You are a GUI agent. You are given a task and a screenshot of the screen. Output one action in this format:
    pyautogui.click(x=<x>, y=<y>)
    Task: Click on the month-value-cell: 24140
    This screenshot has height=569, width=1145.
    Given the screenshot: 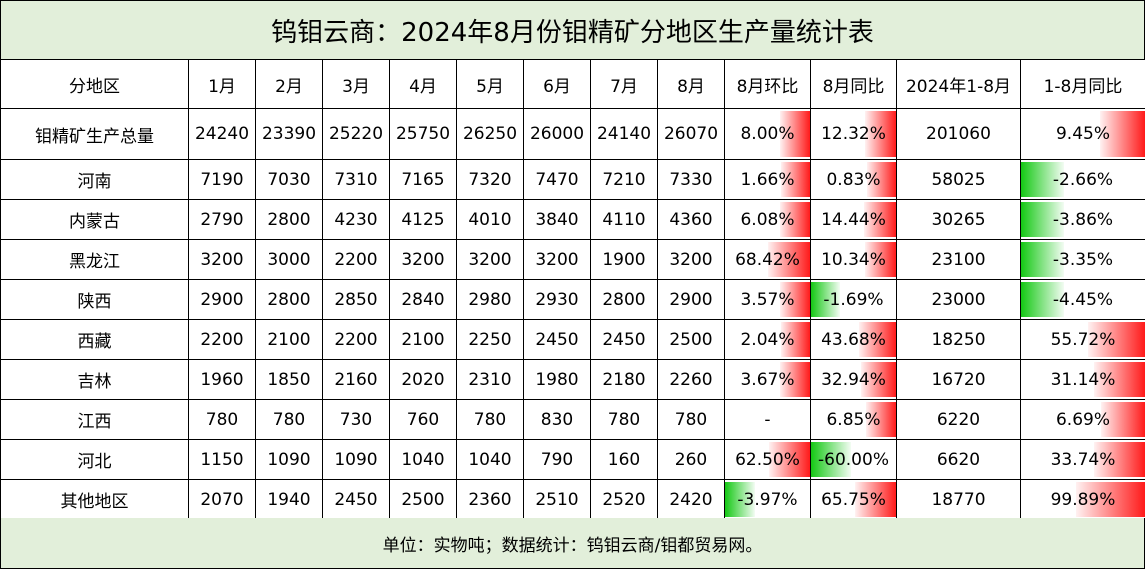 What is the action you would take?
    pyautogui.click(x=624, y=134)
    